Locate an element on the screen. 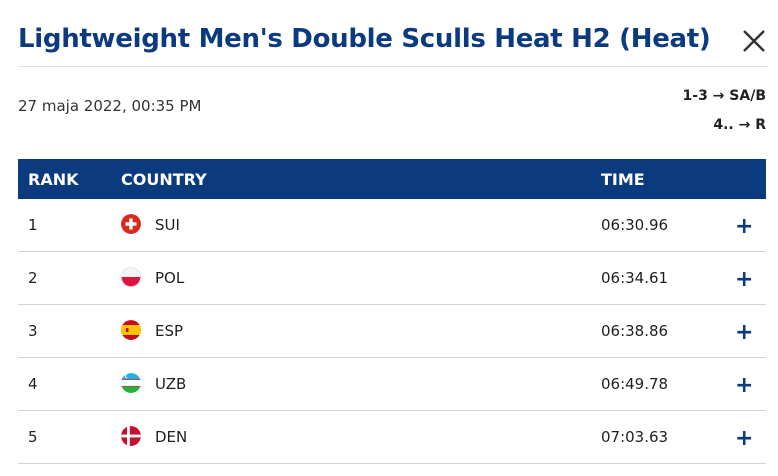 The width and height of the screenshot is (778, 476). column-header-country: COUNTRY is located at coordinates (164, 179).